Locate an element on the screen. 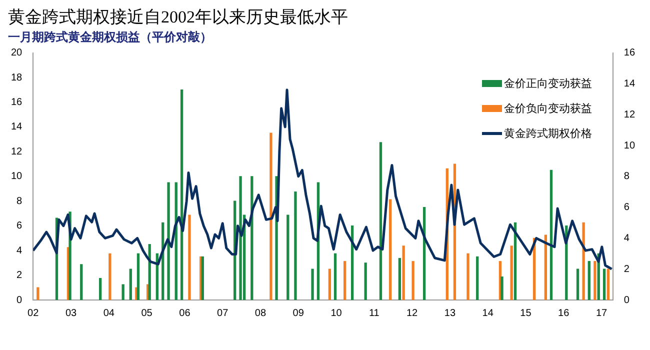 This screenshot has width=650, height=350. y-tick-label: 6 is located at coordinates (19, 226).